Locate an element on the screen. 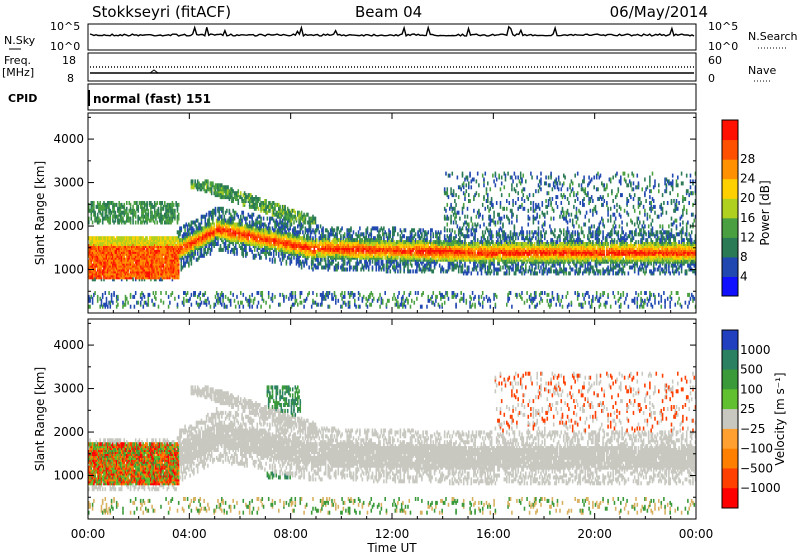  date-label: 06/May/2014 is located at coordinates (659, 12).